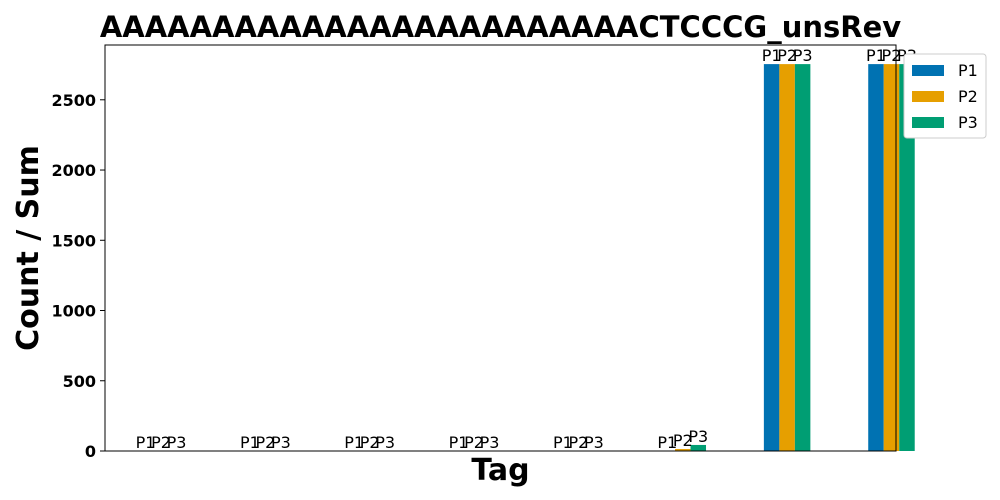 Image resolution: width=1000 pixels, height=500 pixels. What do you see at coordinates (968, 122) in the screenshot?
I see `legend-label-p3: P3` at bounding box center [968, 122].